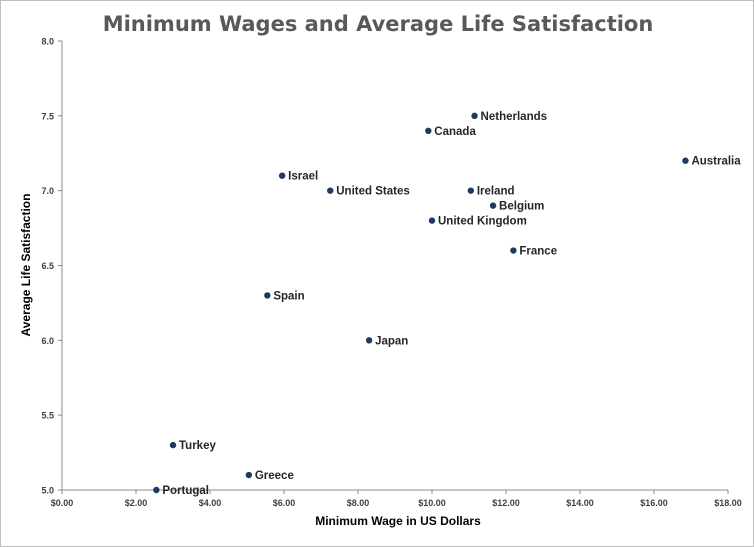 The width and height of the screenshot is (754, 547). I want to click on data-label: Canada, so click(455, 132).